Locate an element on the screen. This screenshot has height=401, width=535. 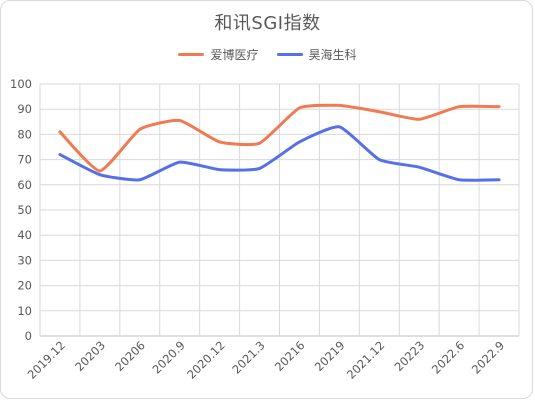
x-tick-label: 2020.12 is located at coordinates (206, 360).